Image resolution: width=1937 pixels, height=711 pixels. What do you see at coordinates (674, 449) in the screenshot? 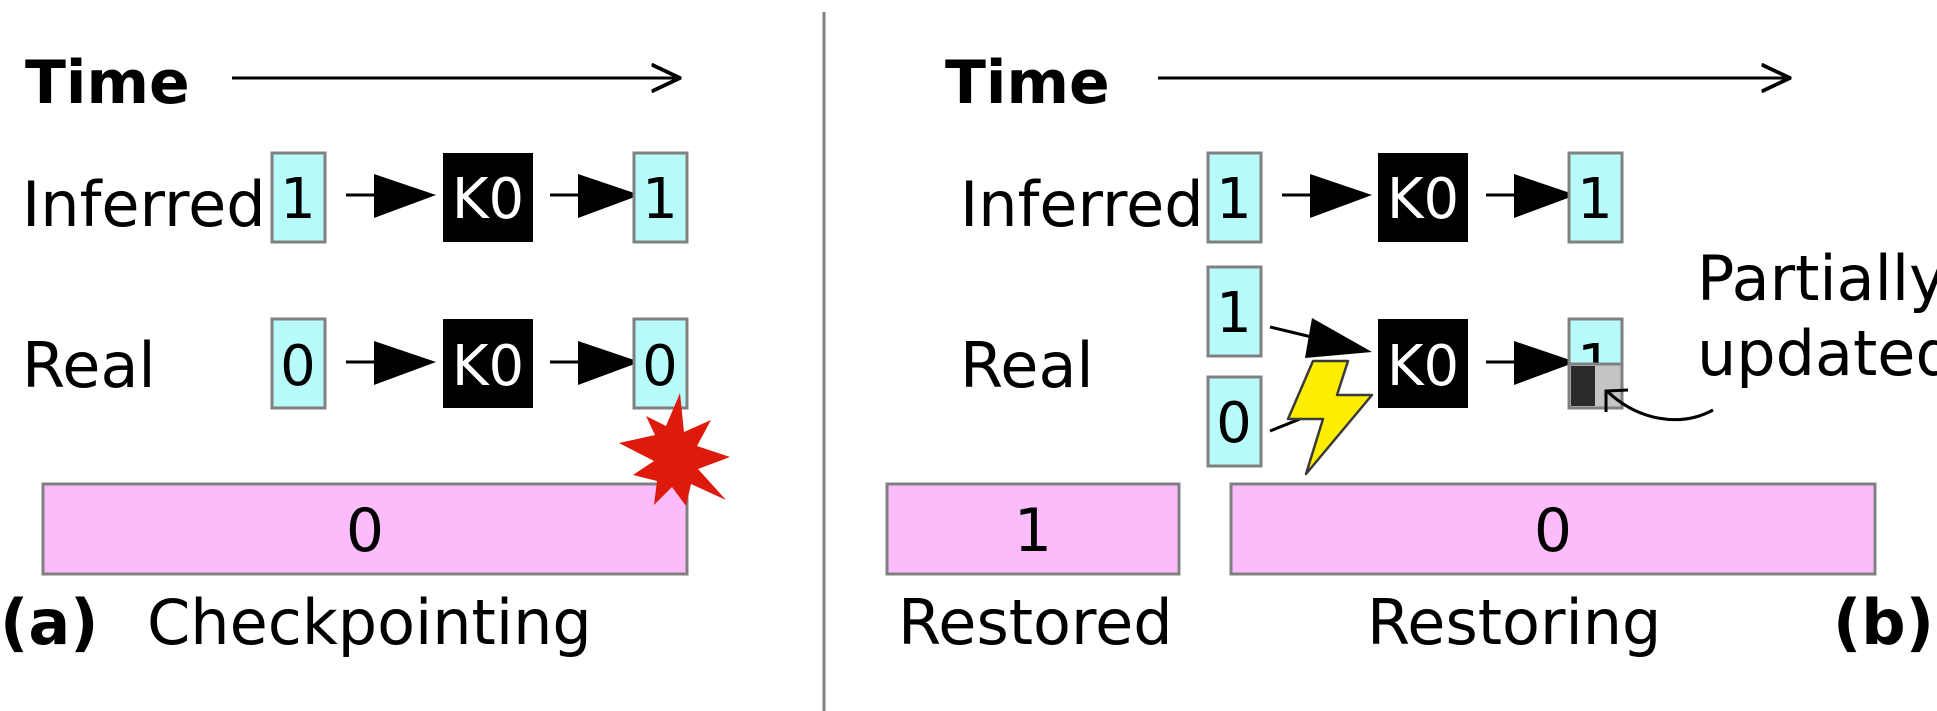
I see `explosion-icon` at bounding box center [674, 449].